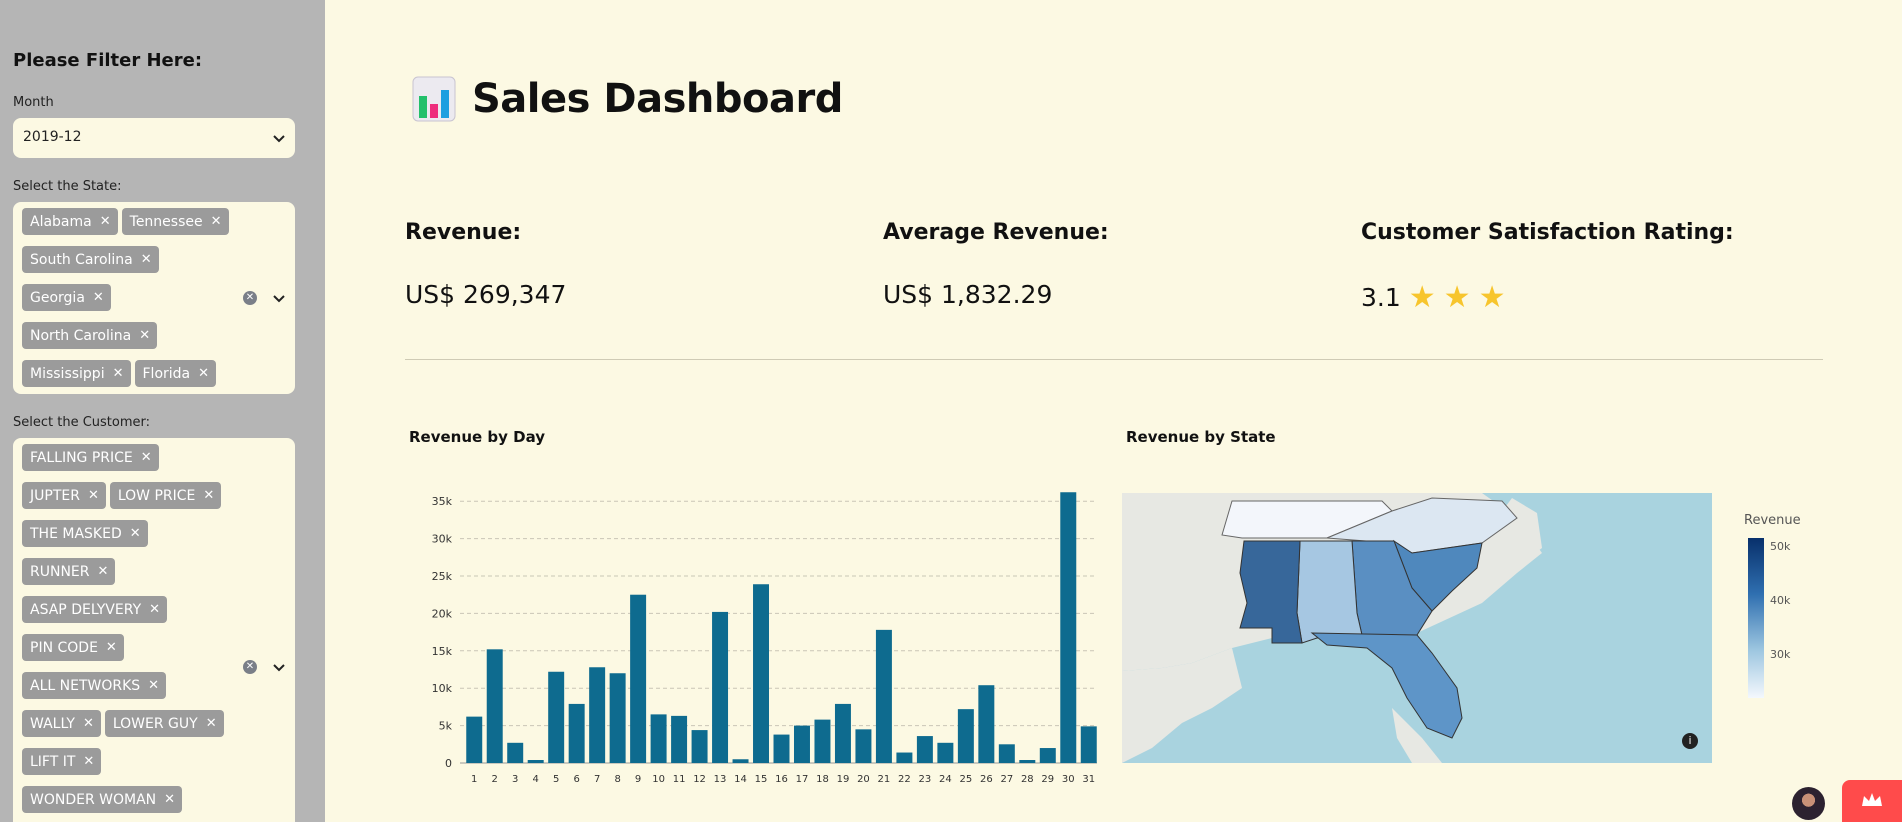 The height and width of the screenshot is (822, 1902). I want to click on customer-label: Select the Customer:, so click(82, 422).